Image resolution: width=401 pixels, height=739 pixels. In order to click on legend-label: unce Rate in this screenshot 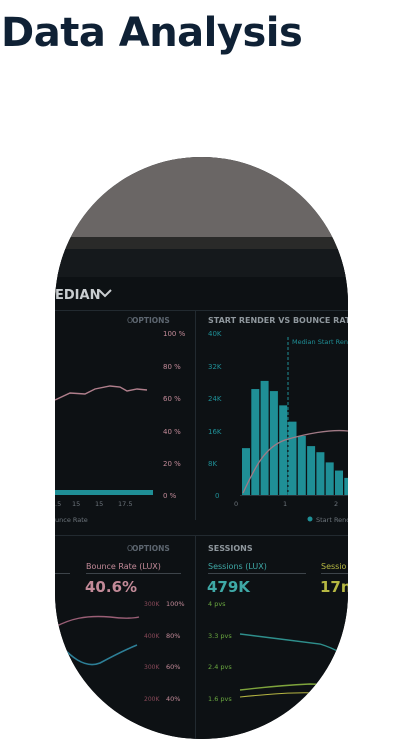, I will do `click(71, 520)`.